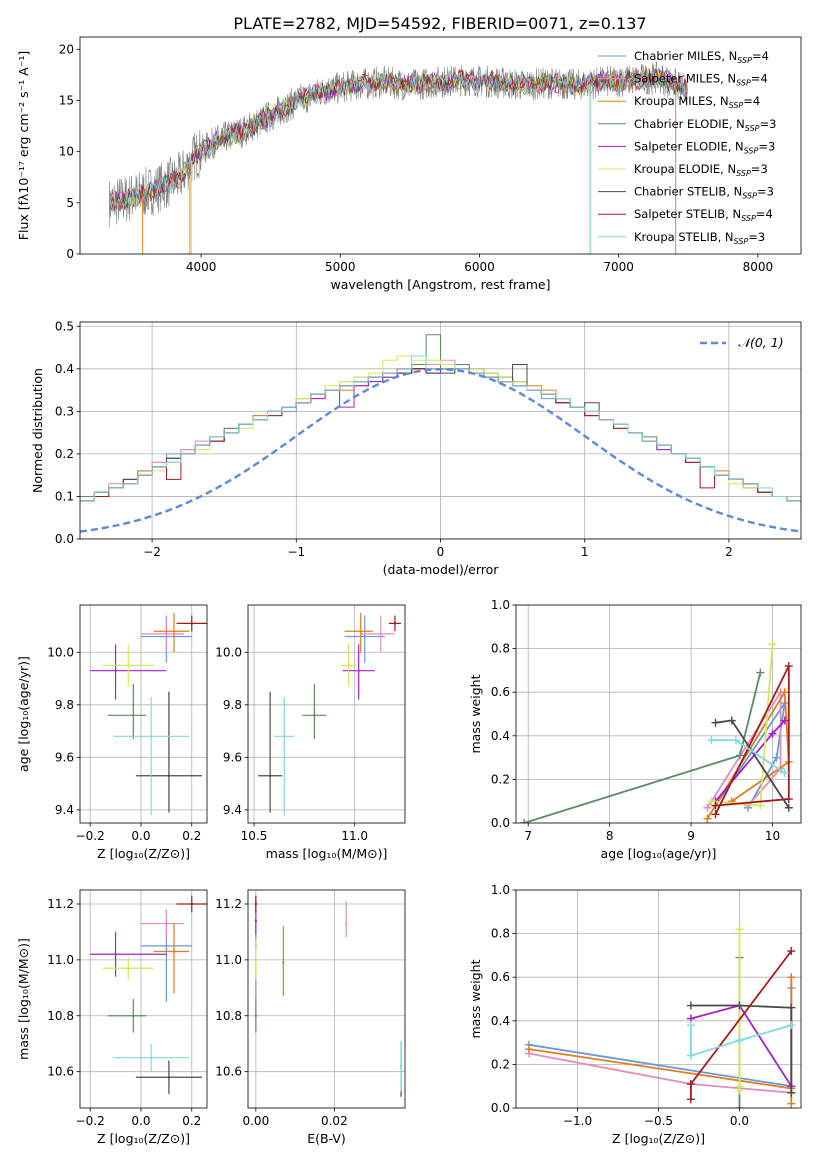  Describe the element at coordinates (475, 998) in the screenshot. I see `y-axis-label: mass weight` at that location.